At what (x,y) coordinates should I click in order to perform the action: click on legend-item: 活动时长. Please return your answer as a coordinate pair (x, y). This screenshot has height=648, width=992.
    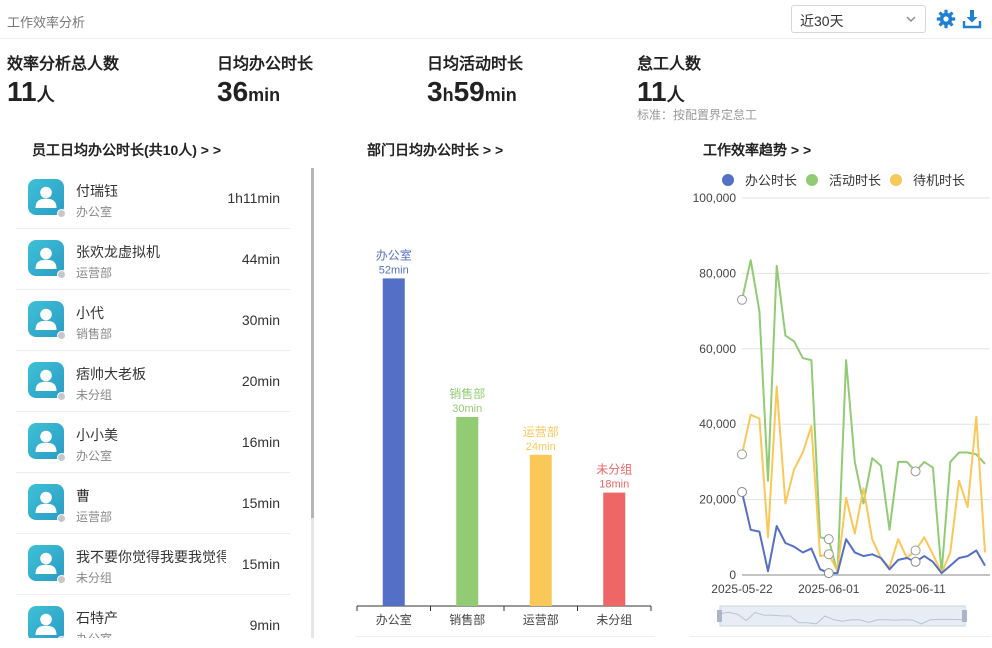
    Looking at the image, I should click on (843, 180).